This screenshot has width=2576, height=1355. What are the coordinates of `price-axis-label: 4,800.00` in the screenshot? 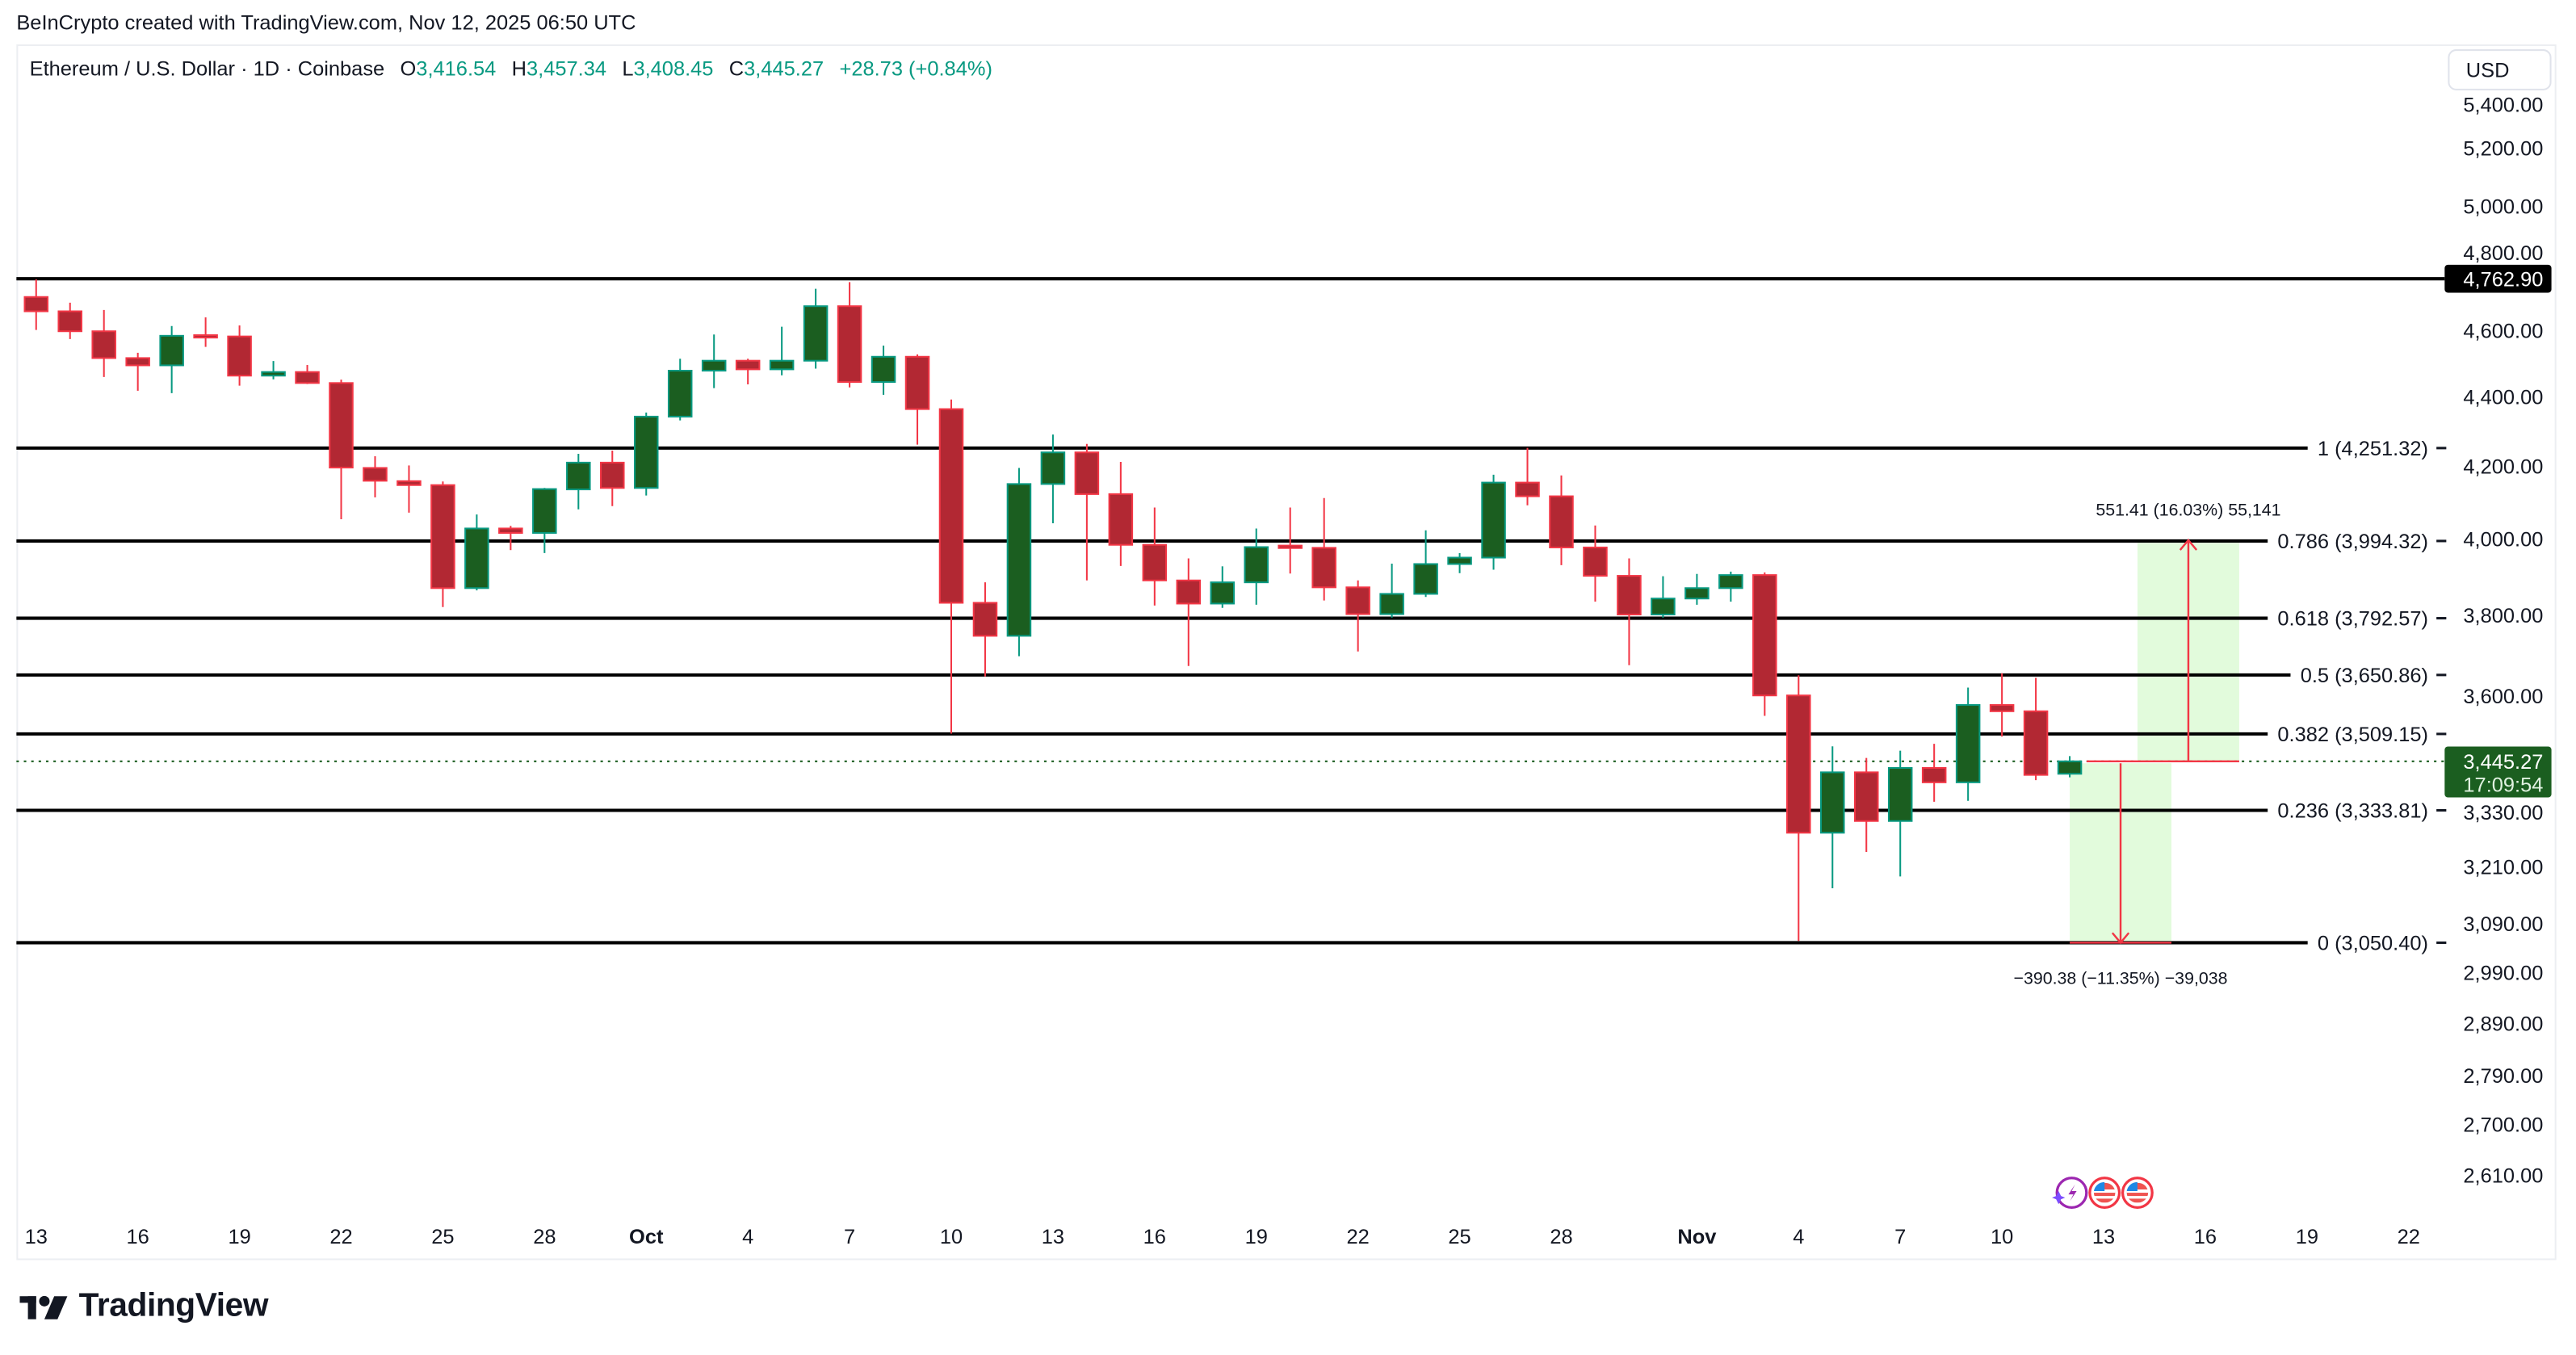 It's located at (2503, 254).